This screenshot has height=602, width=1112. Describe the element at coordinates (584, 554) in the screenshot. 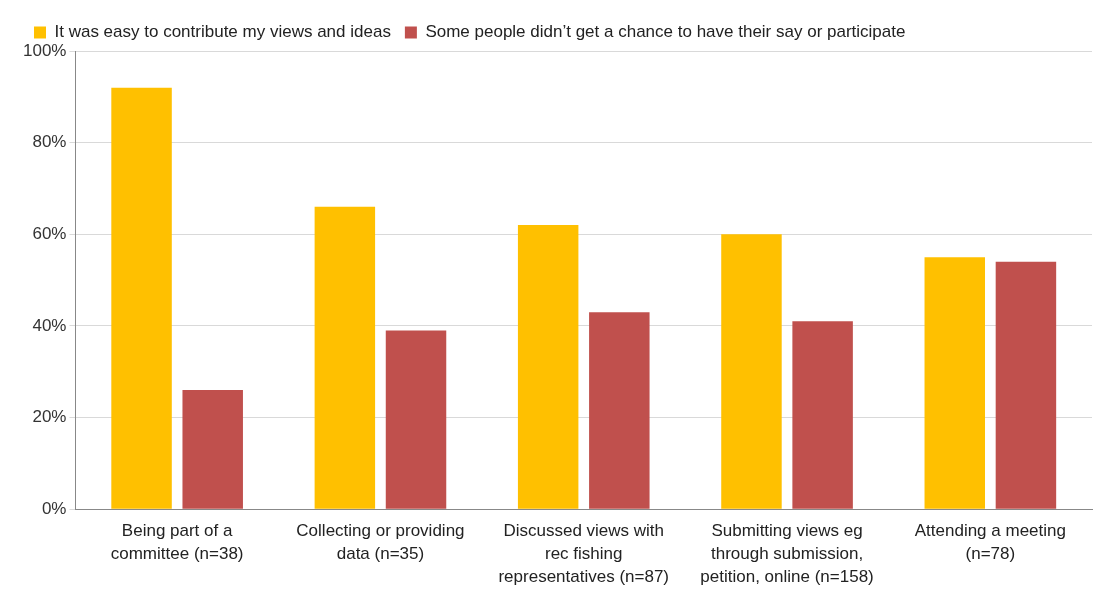

I see `x-tick-label: Discussed views with rec fishing representatives (n=87)` at that location.